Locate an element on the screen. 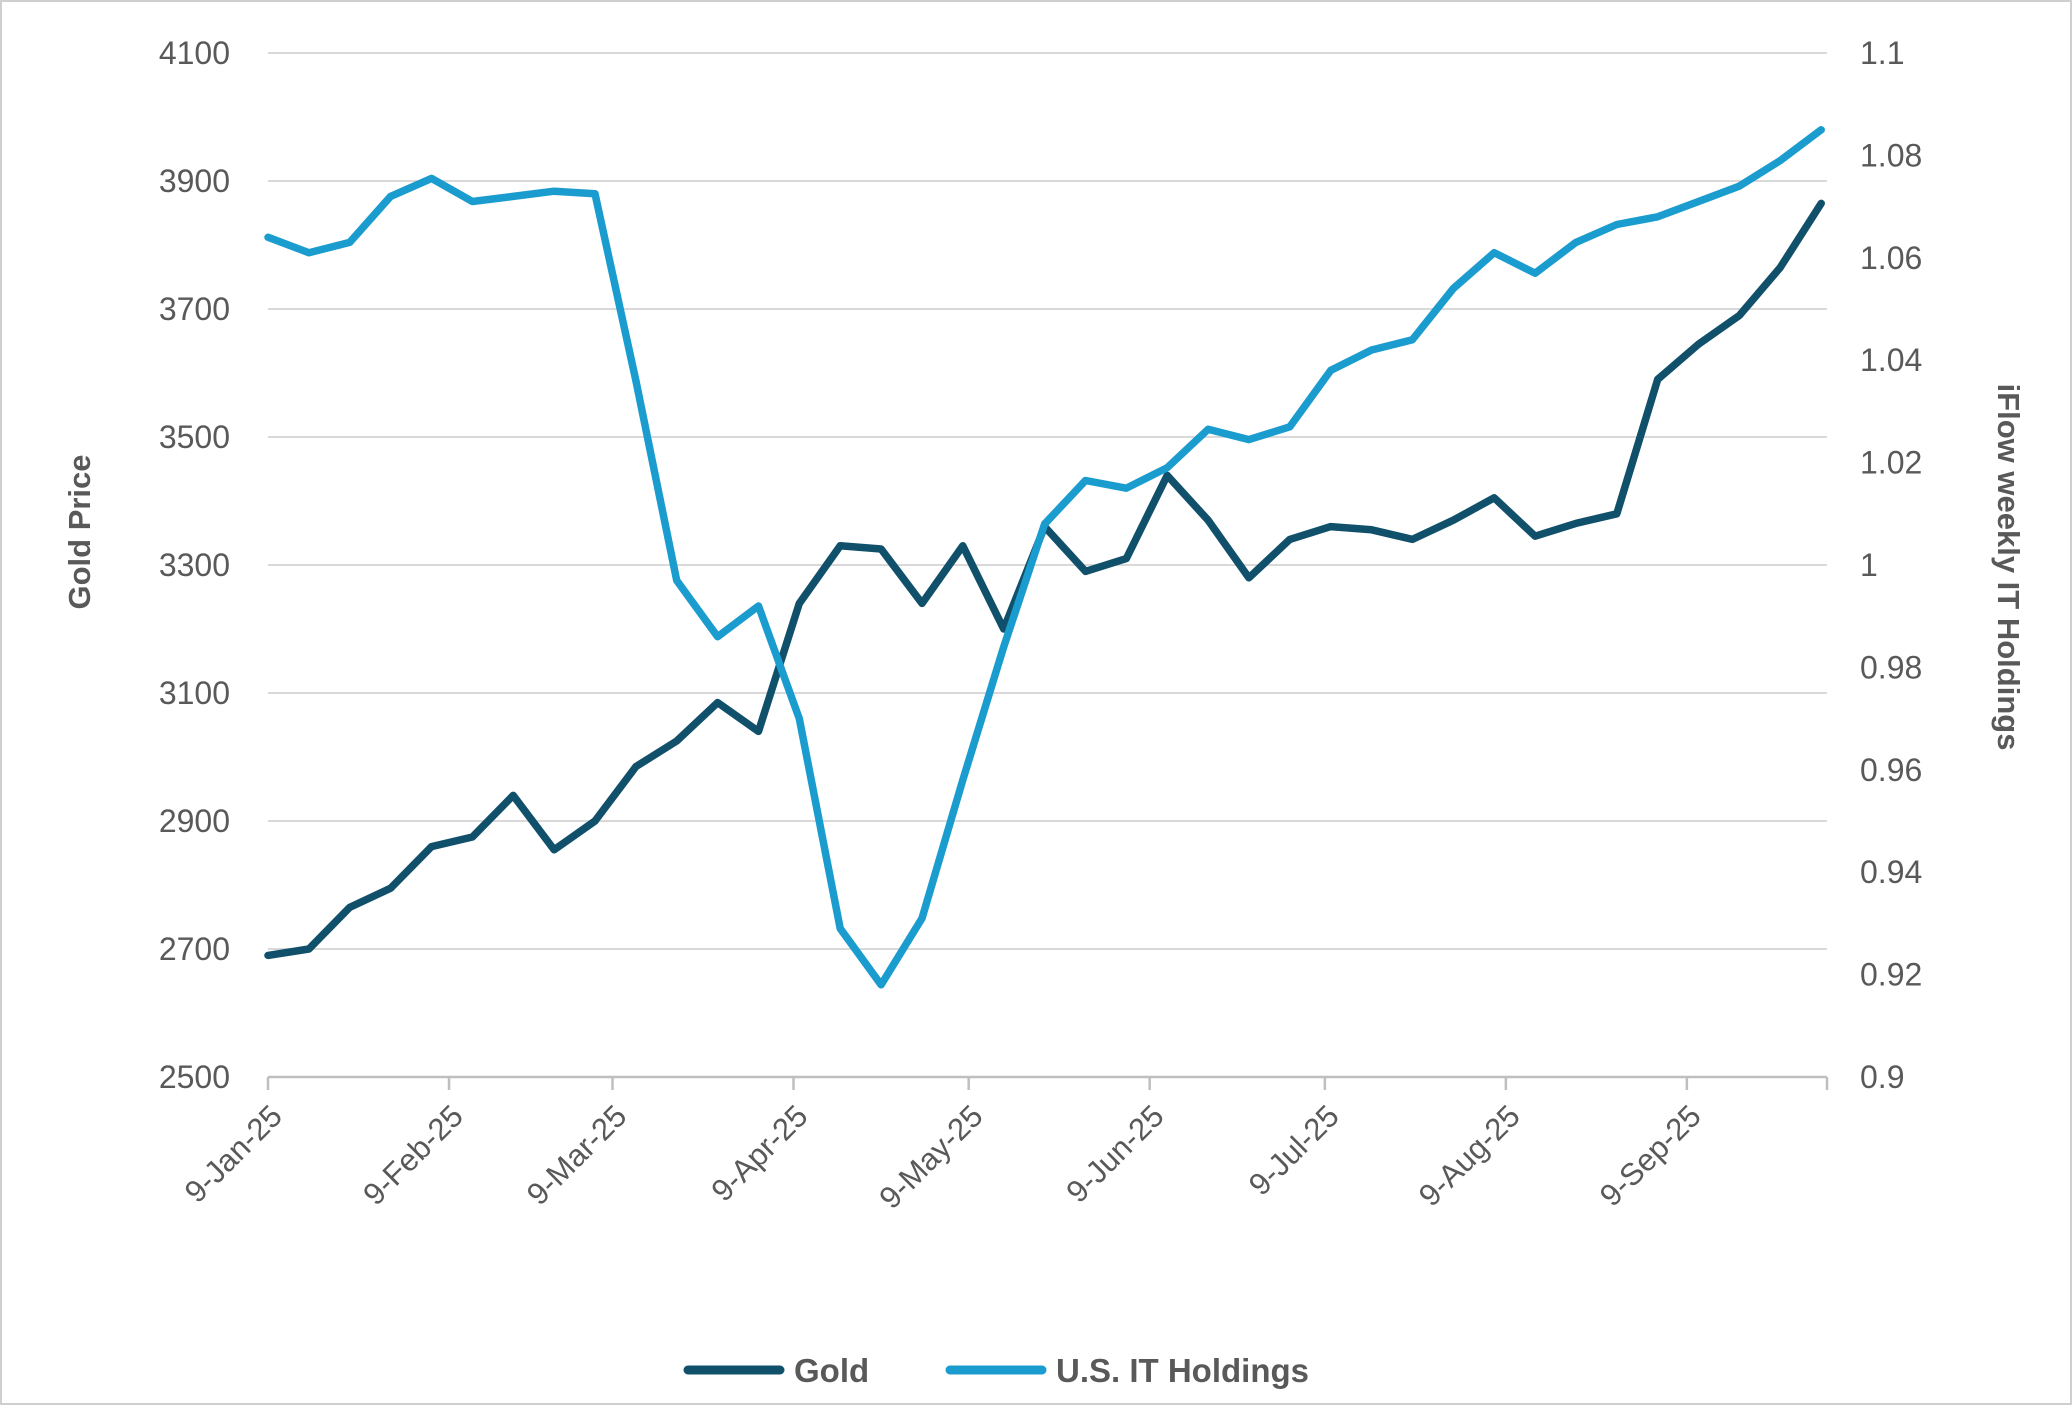 This screenshot has height=1412, width=2072. x-axis-tick-label: 9-Apr-25 is located at coordinates (759, 1153).